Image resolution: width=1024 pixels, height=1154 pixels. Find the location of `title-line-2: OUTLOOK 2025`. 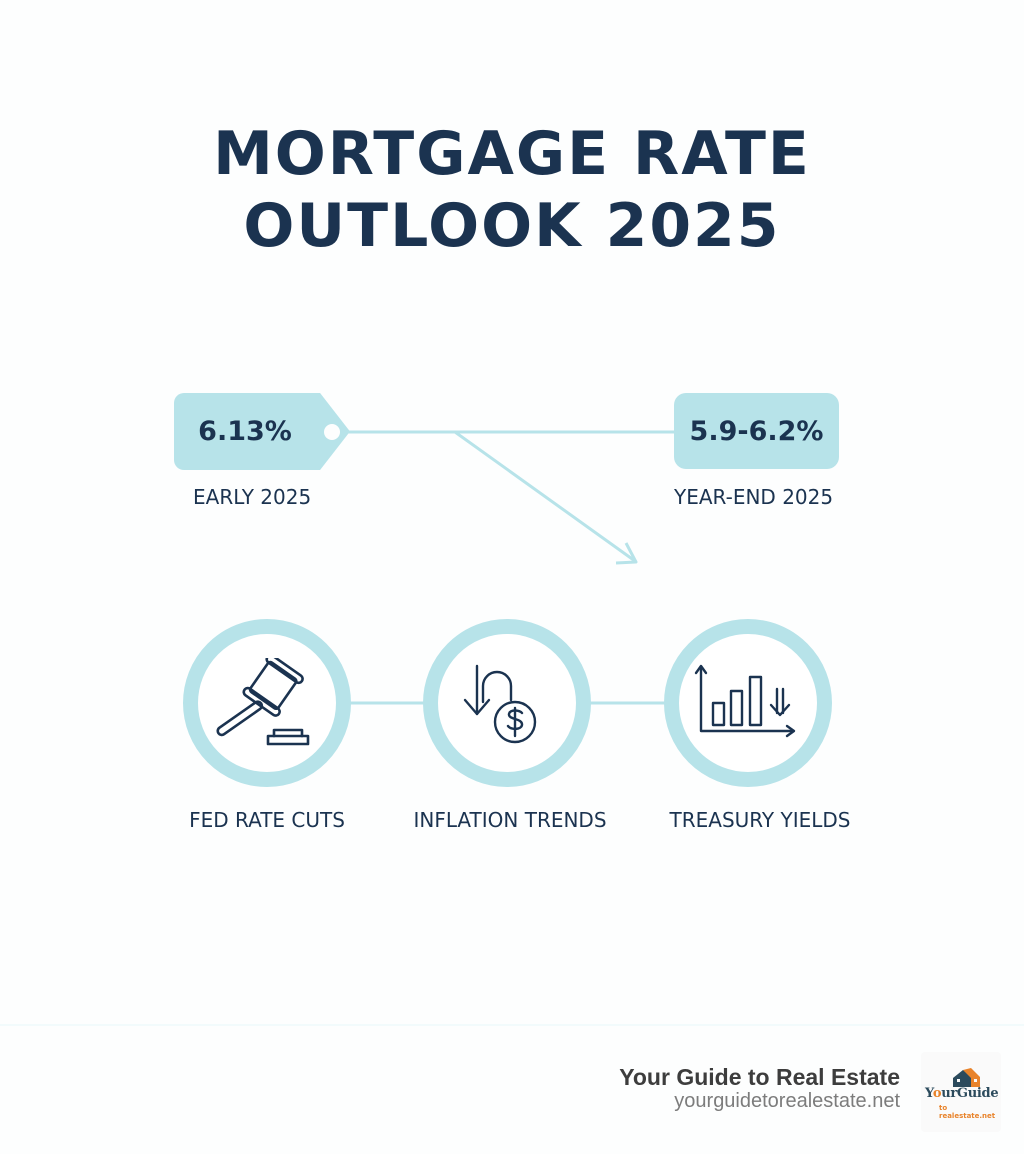

title-line-2: OUTLOOK 2025 is located at coordinates (512, 226).